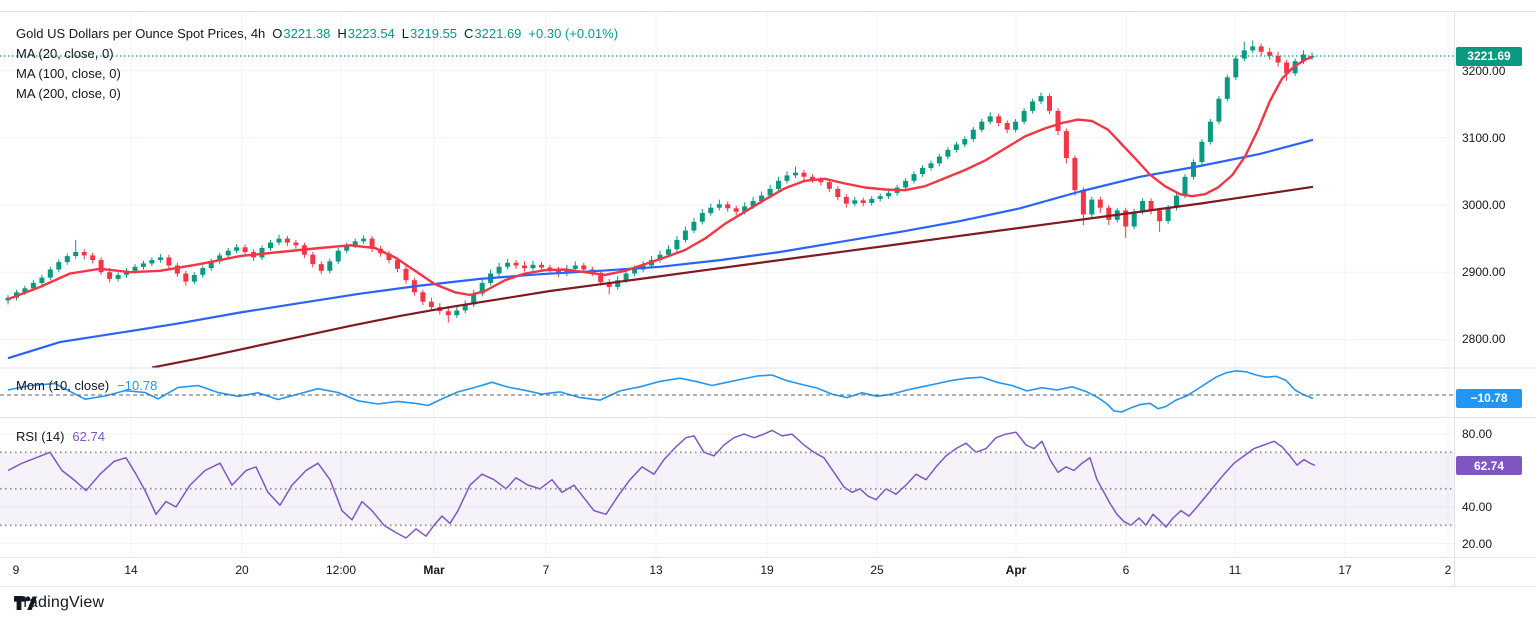 The image size is (1536, 625). I want to click on rsi-value: 62.74, so click(88, 436).